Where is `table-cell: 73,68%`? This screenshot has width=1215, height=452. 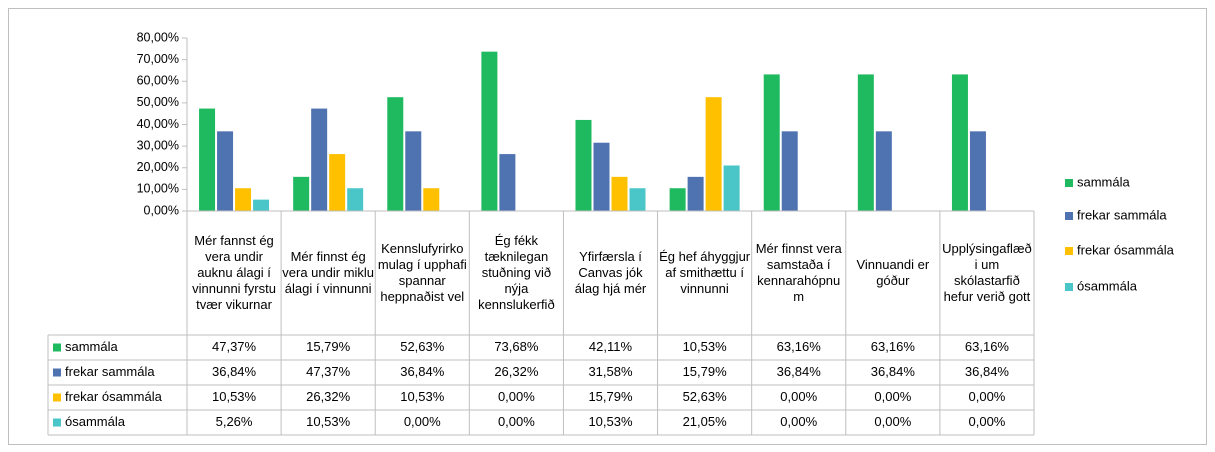
table-cell: 73,68% is located at coordinates (516, 346).